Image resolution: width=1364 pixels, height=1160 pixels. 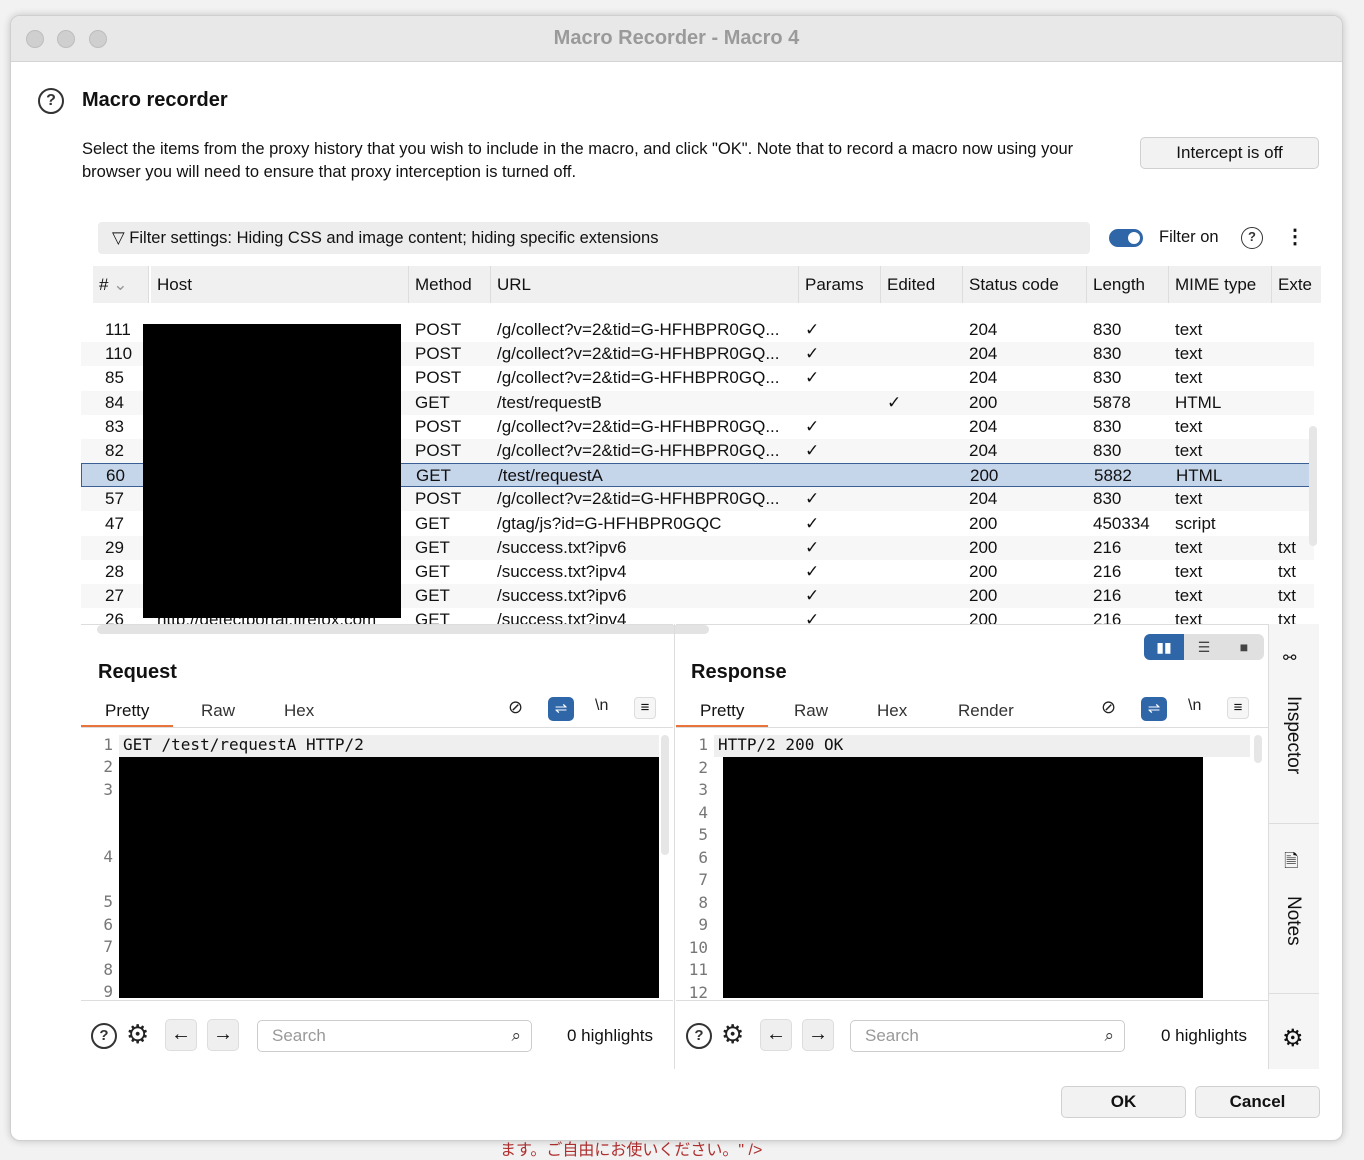 I want to click on panel-divider, so click(x=674, y=846).